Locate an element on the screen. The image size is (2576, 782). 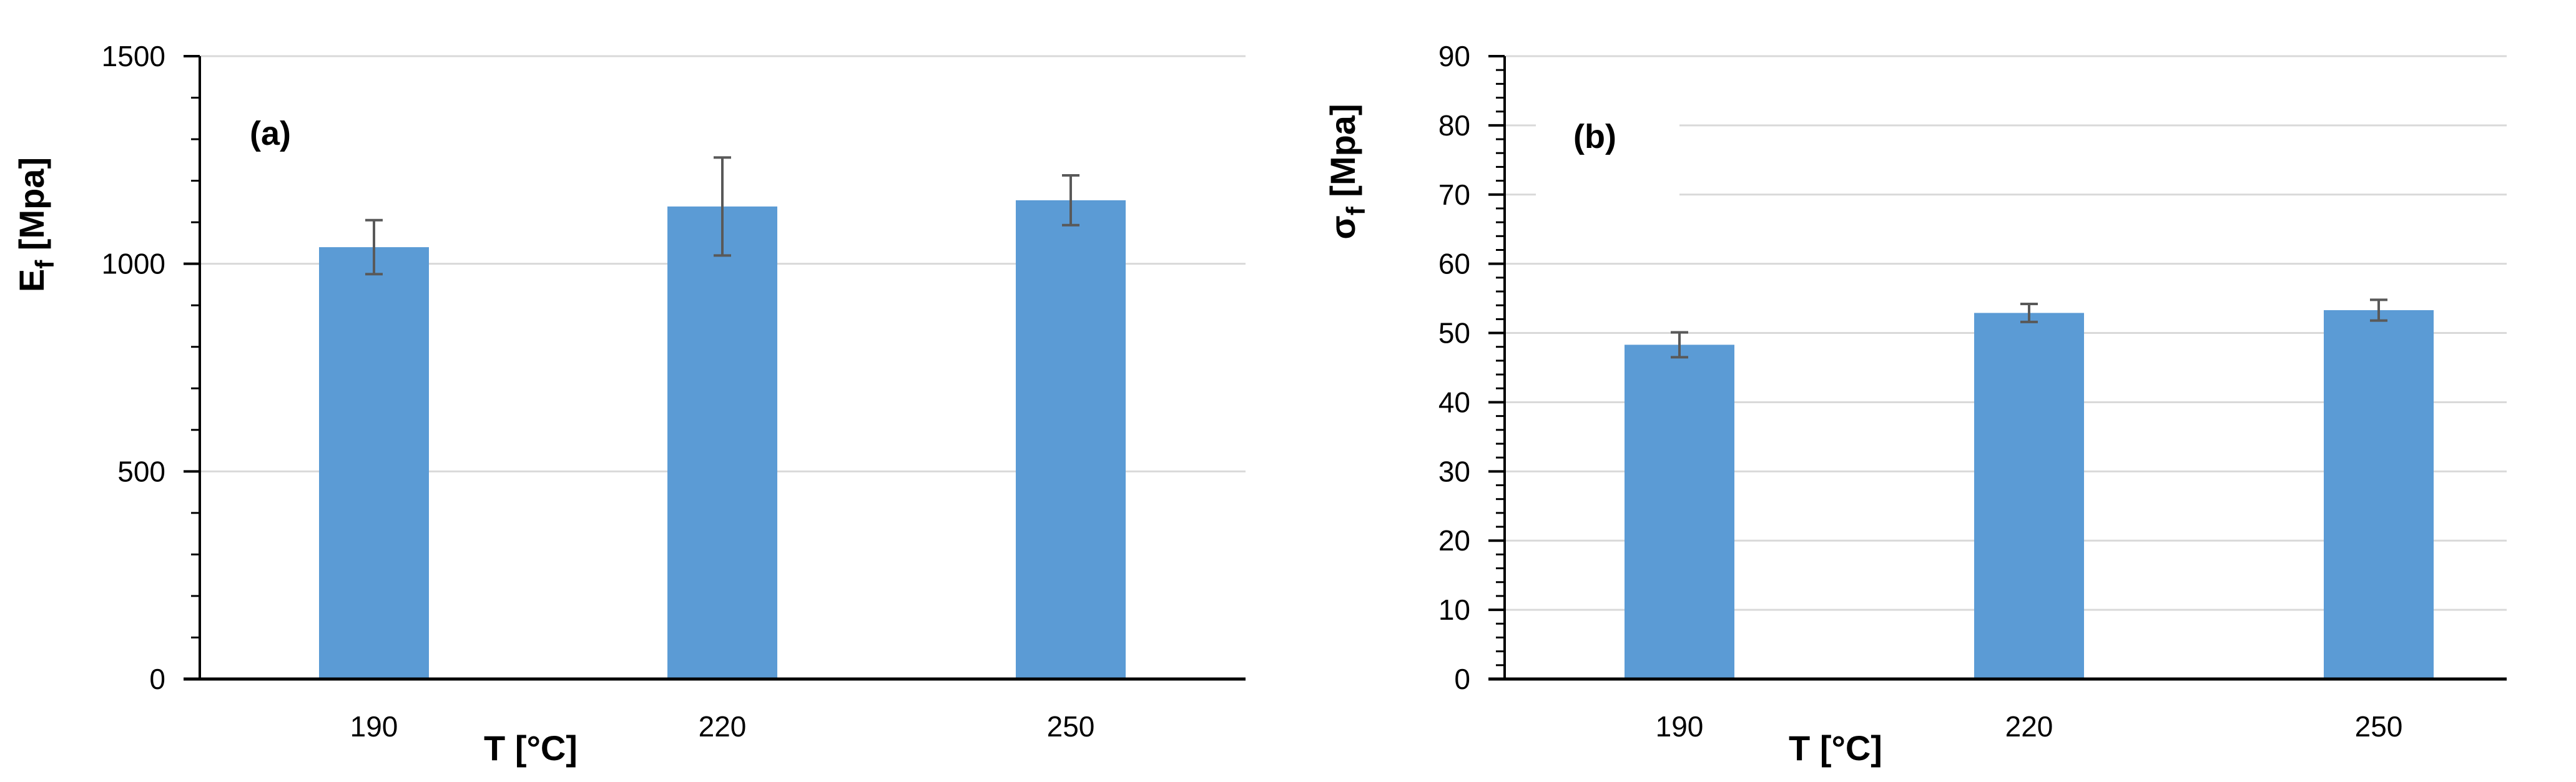
y-axis-title-main: σ is located at coordinates (1342, 227).